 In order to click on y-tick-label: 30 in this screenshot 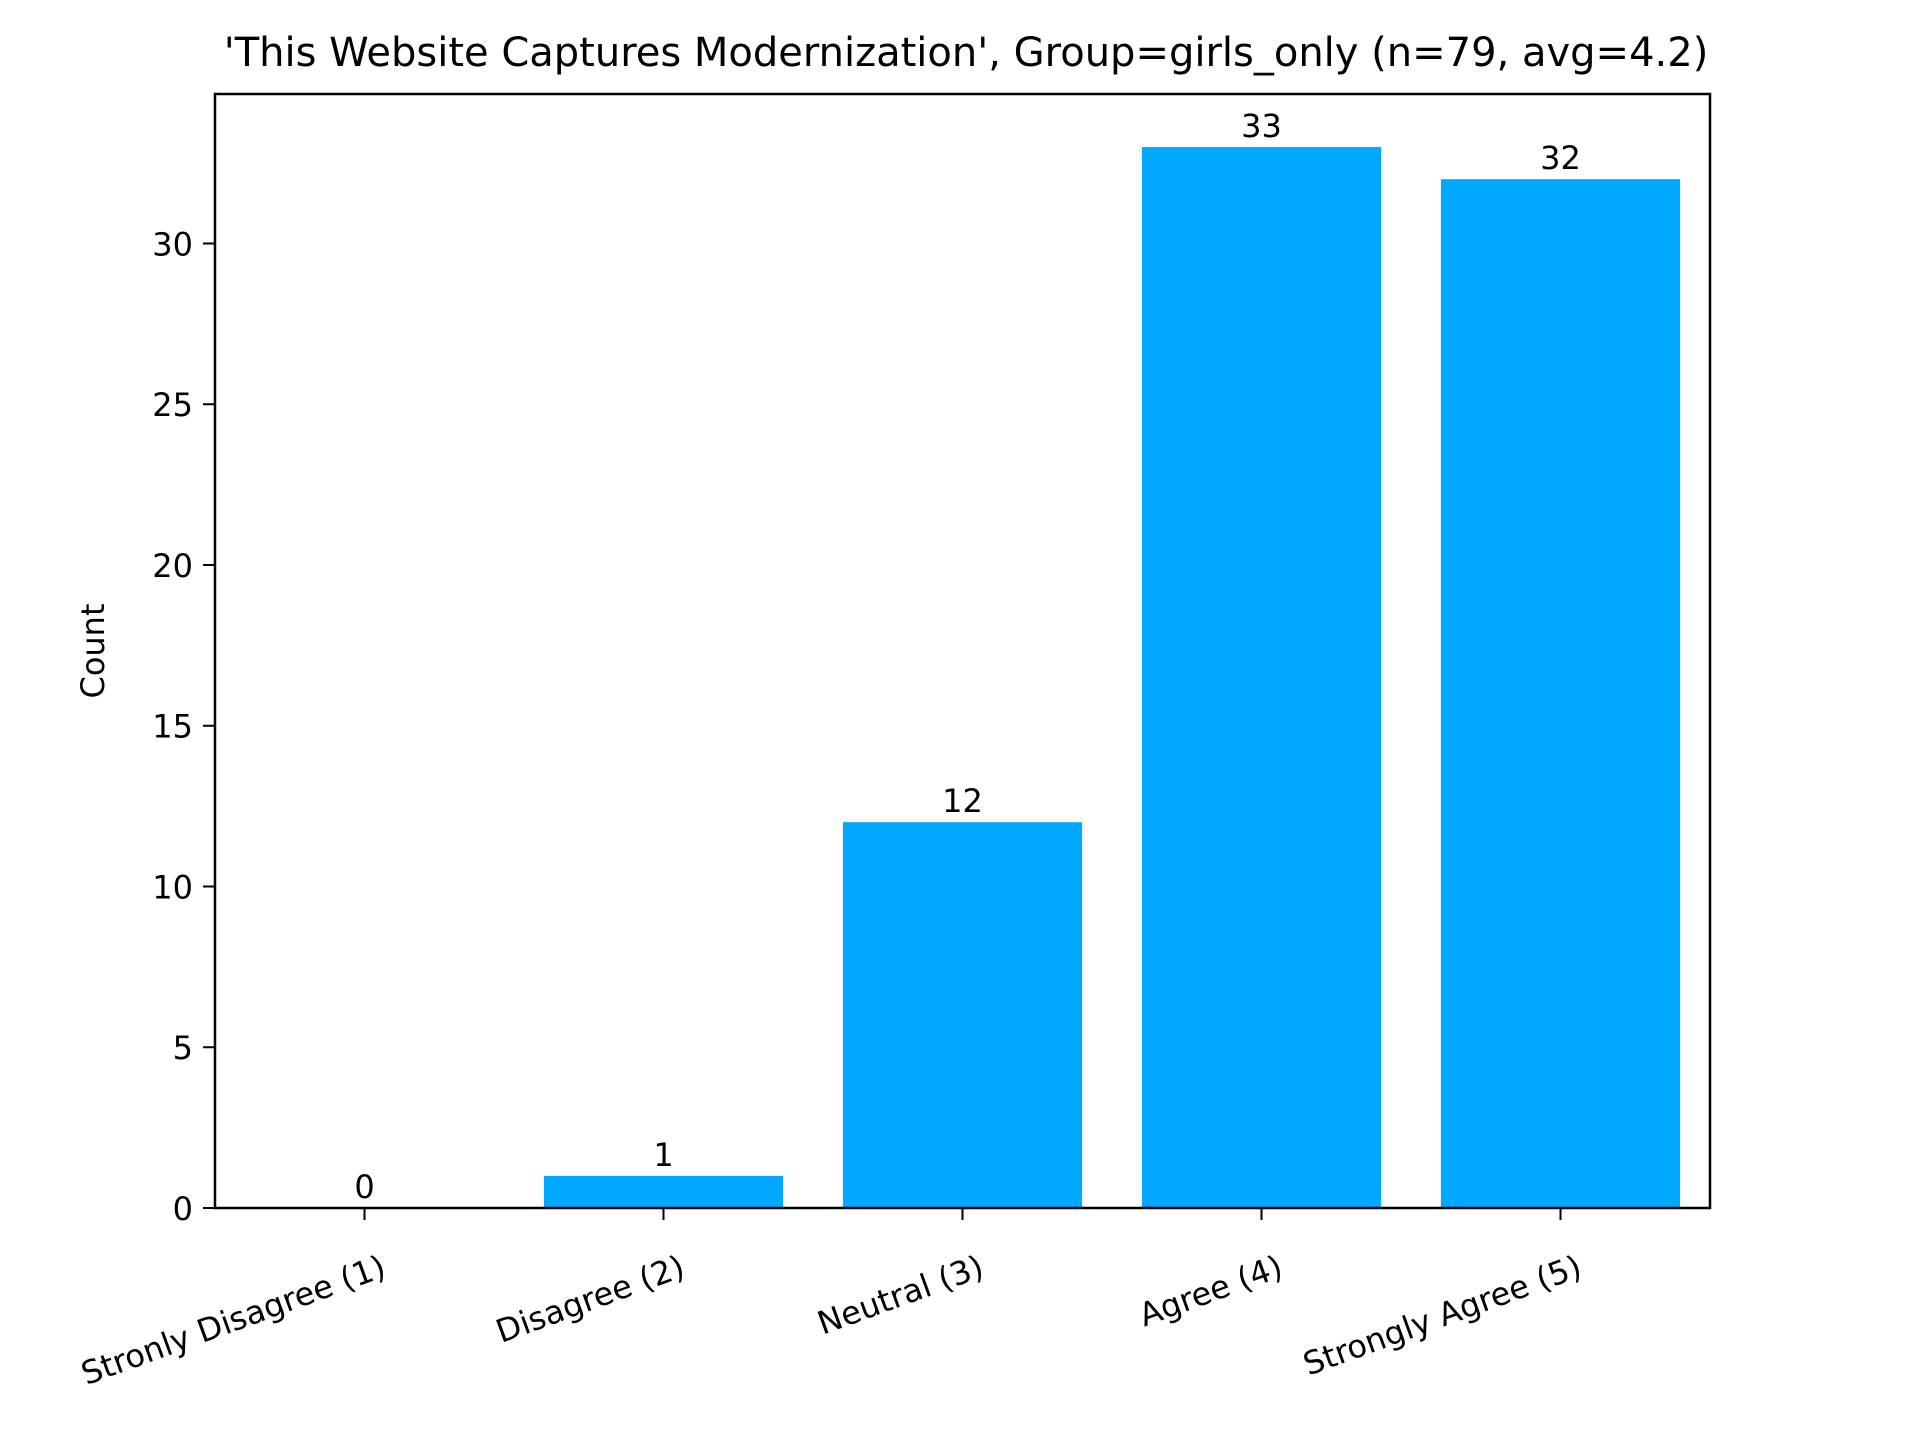, I will do `click(172, 244)`.